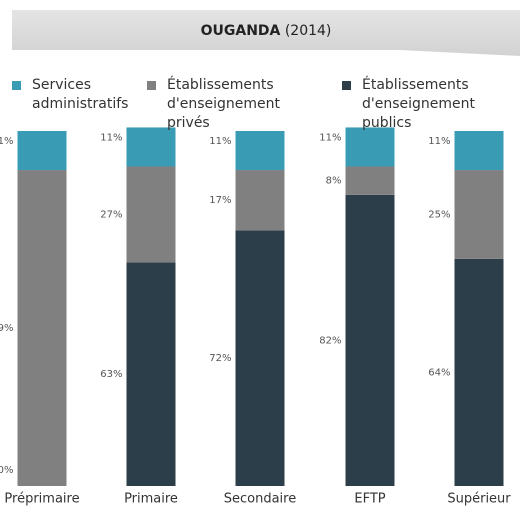  What do you see at coordinates (224, 104) in the screenshot?
I see `legend-label: Établissements d'enseignement privés` at bounding box center [224, 104].